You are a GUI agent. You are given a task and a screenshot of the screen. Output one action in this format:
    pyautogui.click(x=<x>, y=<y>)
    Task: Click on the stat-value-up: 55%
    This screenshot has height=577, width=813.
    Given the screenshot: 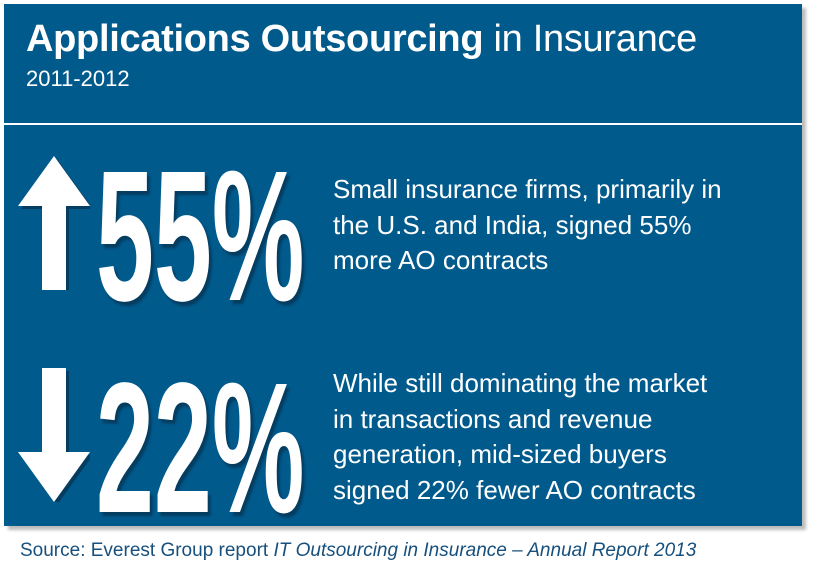 What is the action you would take?
    pyautogui.click(x=200, y=236)
    